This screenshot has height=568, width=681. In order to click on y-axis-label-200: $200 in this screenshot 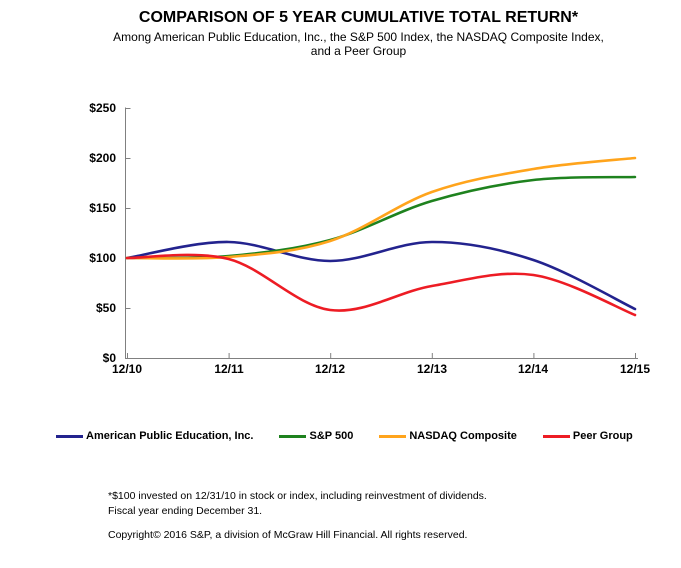, I will do `click(102, 158)`.